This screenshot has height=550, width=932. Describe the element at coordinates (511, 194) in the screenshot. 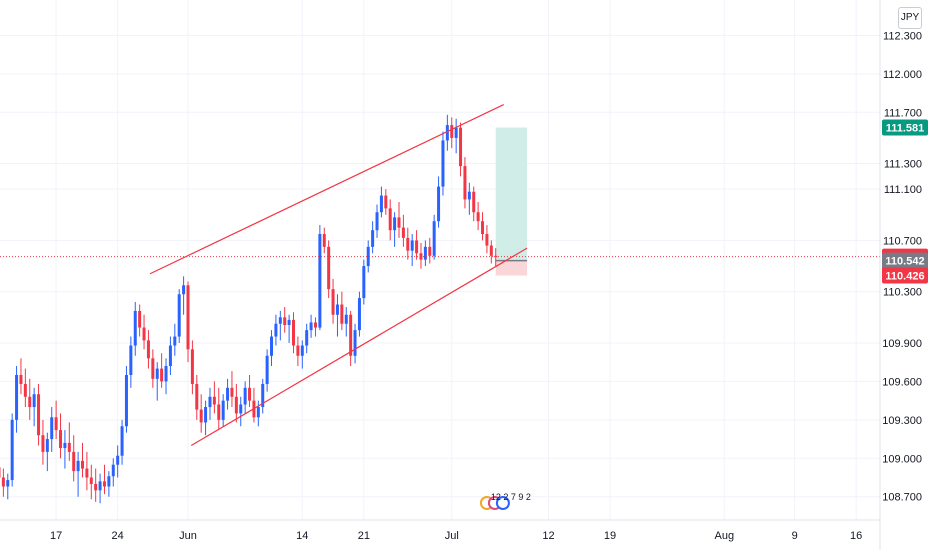

I see `position-target-zone` at that location.